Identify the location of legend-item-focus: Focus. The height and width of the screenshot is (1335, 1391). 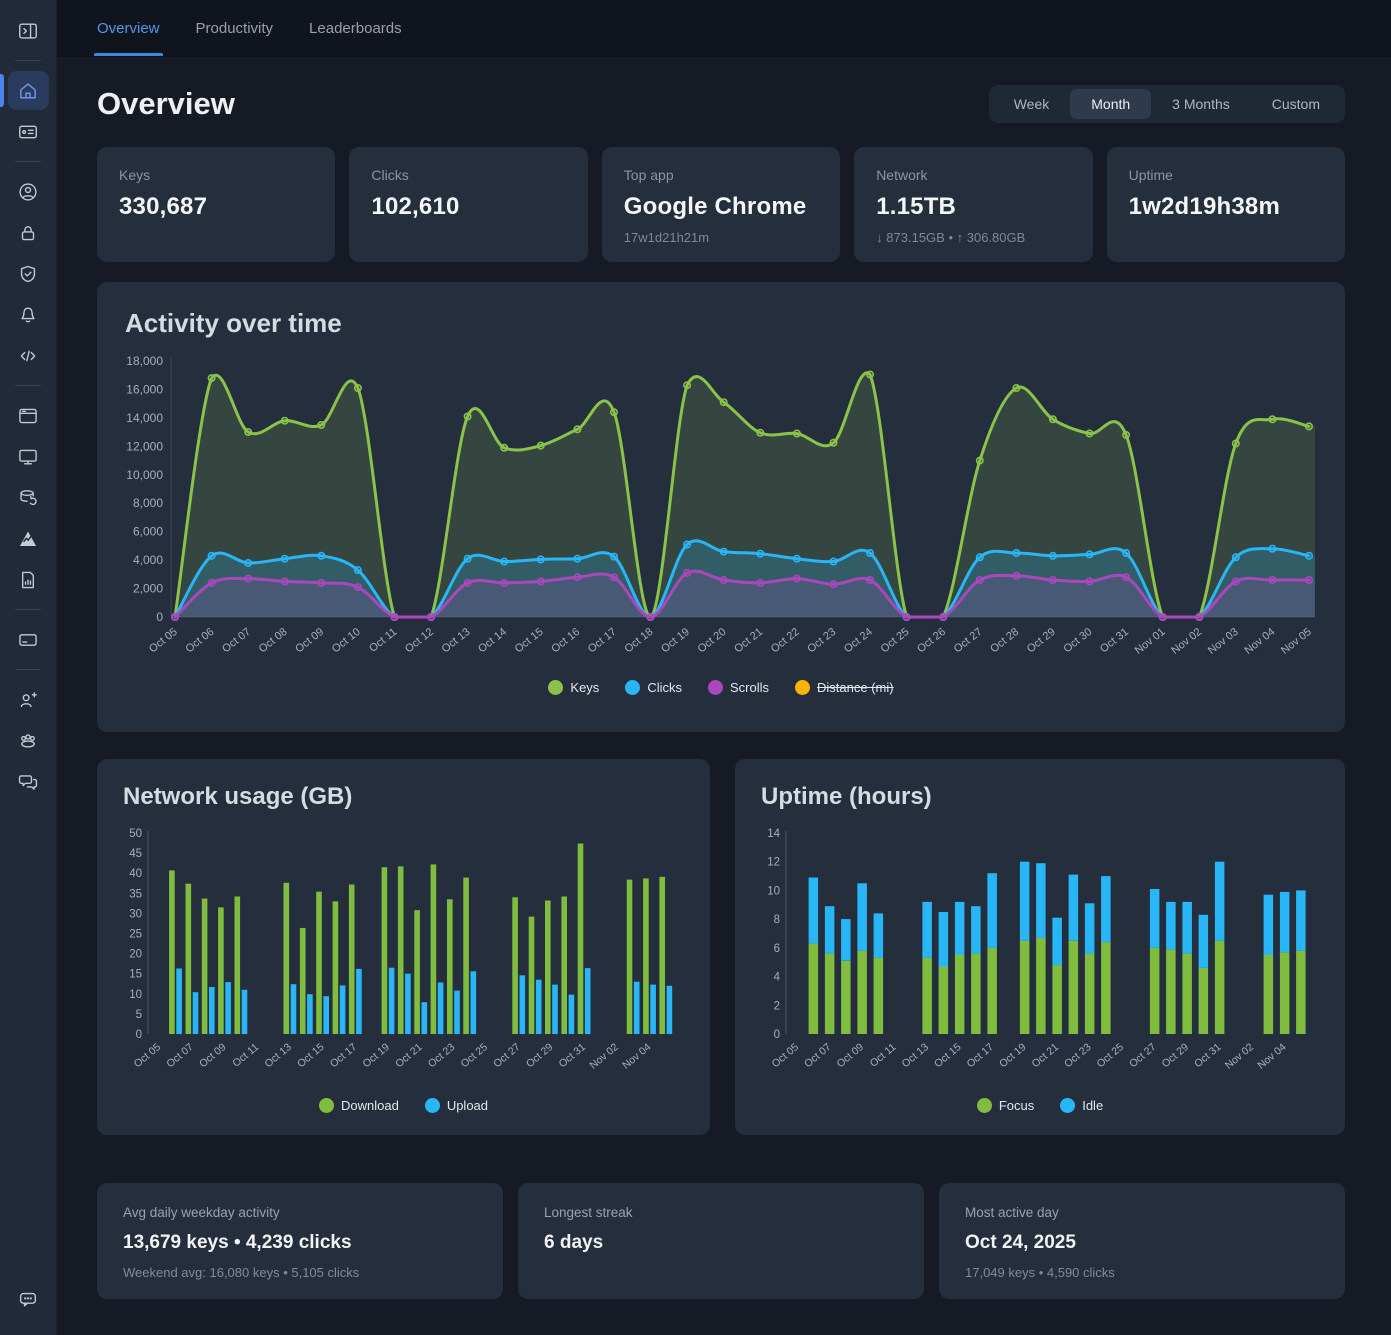
(1005, 1105).